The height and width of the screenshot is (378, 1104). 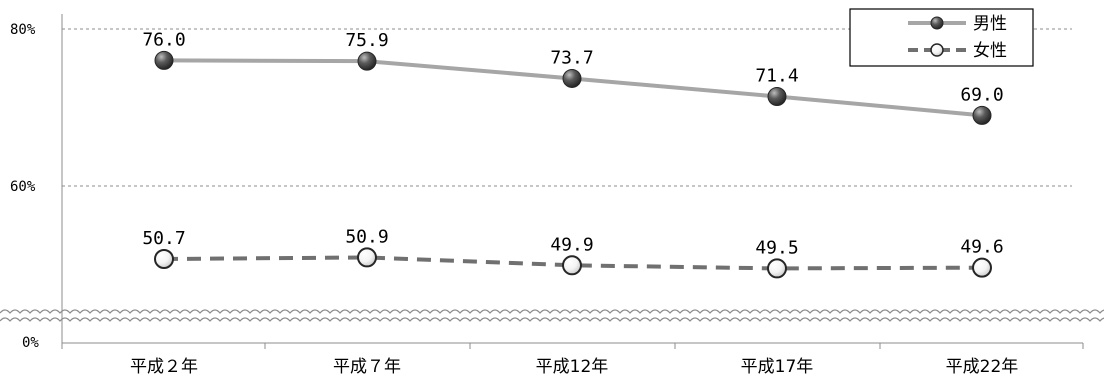 What do you see at coordinates (164, 367) in the screenshot?
I see `x-tick-label: 平成２年` at bounding box center [164, 367].